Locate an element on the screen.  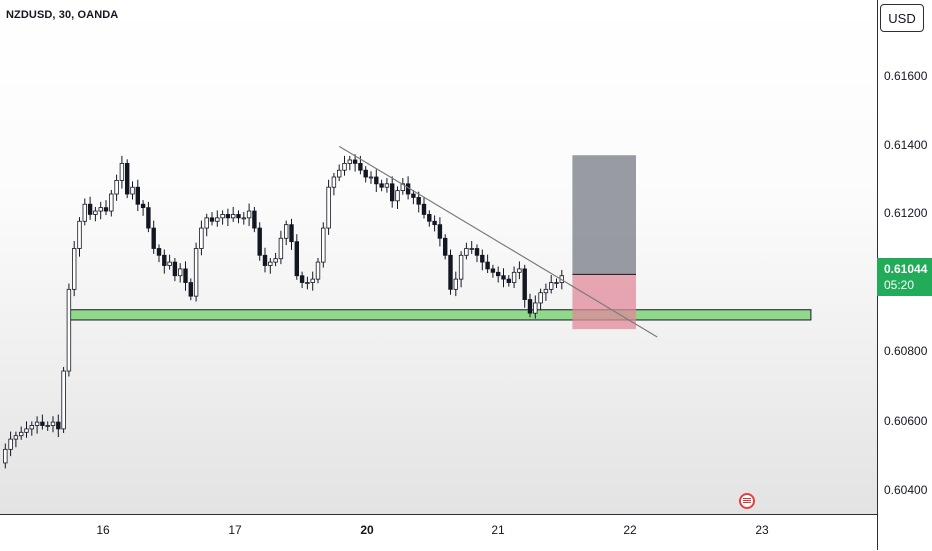
symbol-title: NZDUSD, 30, OANDA is located at coordinates (62, 15).